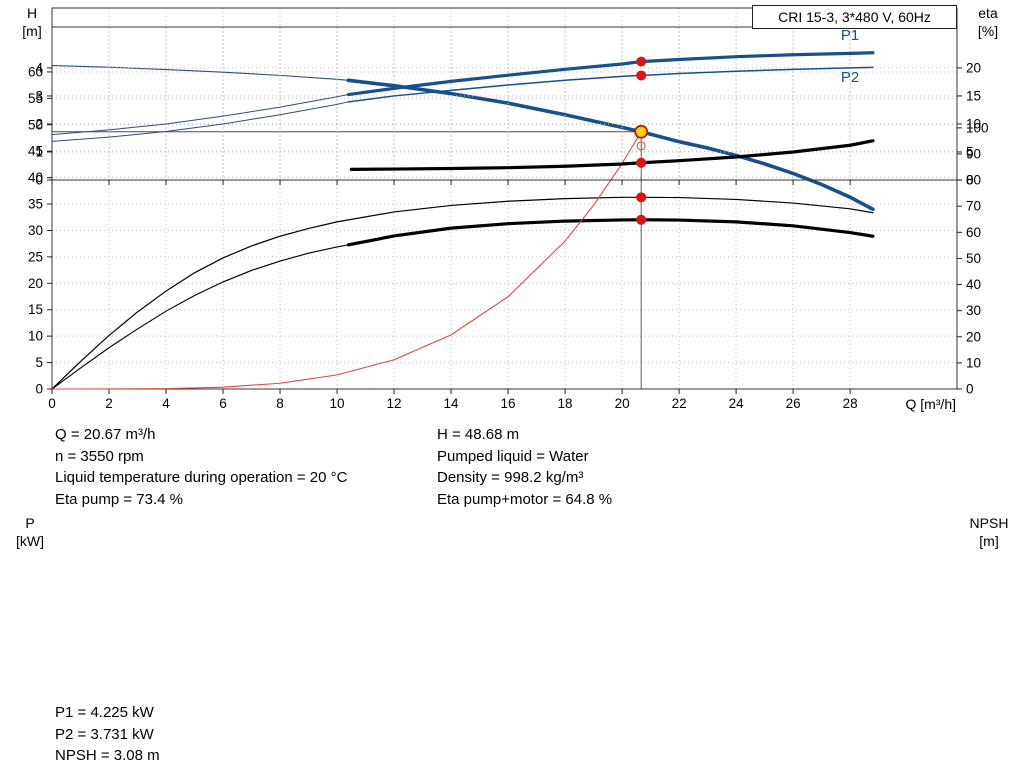  What do you see at coordinates (280, 403) in the screenshot?
I see `svg-text: 8` at bounding box center [280, 403].